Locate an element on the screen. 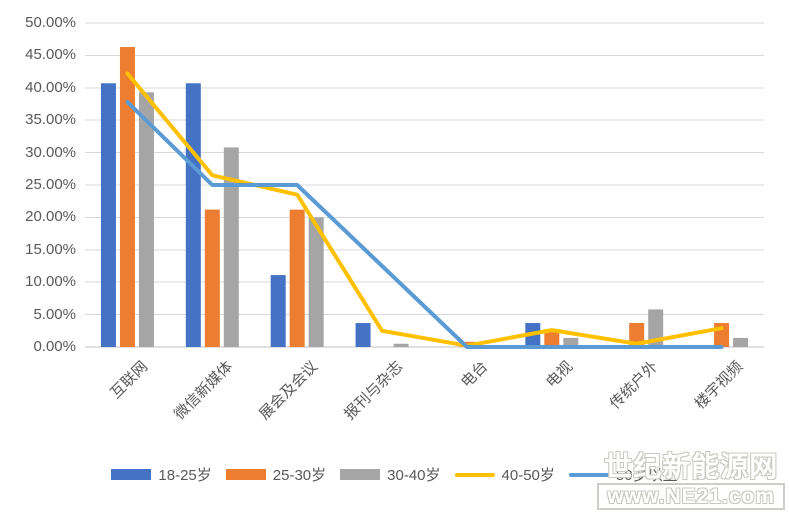  legend: 18-25岁 25-30岁 30-40岁 40-50岁 50岁以上 is located at coordinates (394, 474).